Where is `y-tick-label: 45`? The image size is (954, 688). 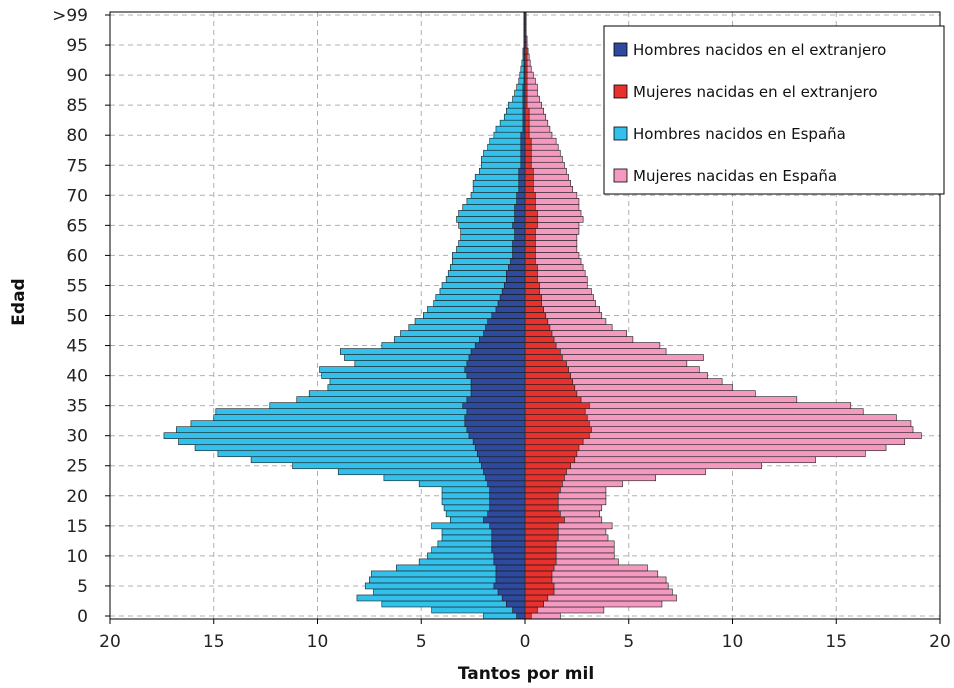
y-tick-label: 45 is located at coordinates (77, 347).